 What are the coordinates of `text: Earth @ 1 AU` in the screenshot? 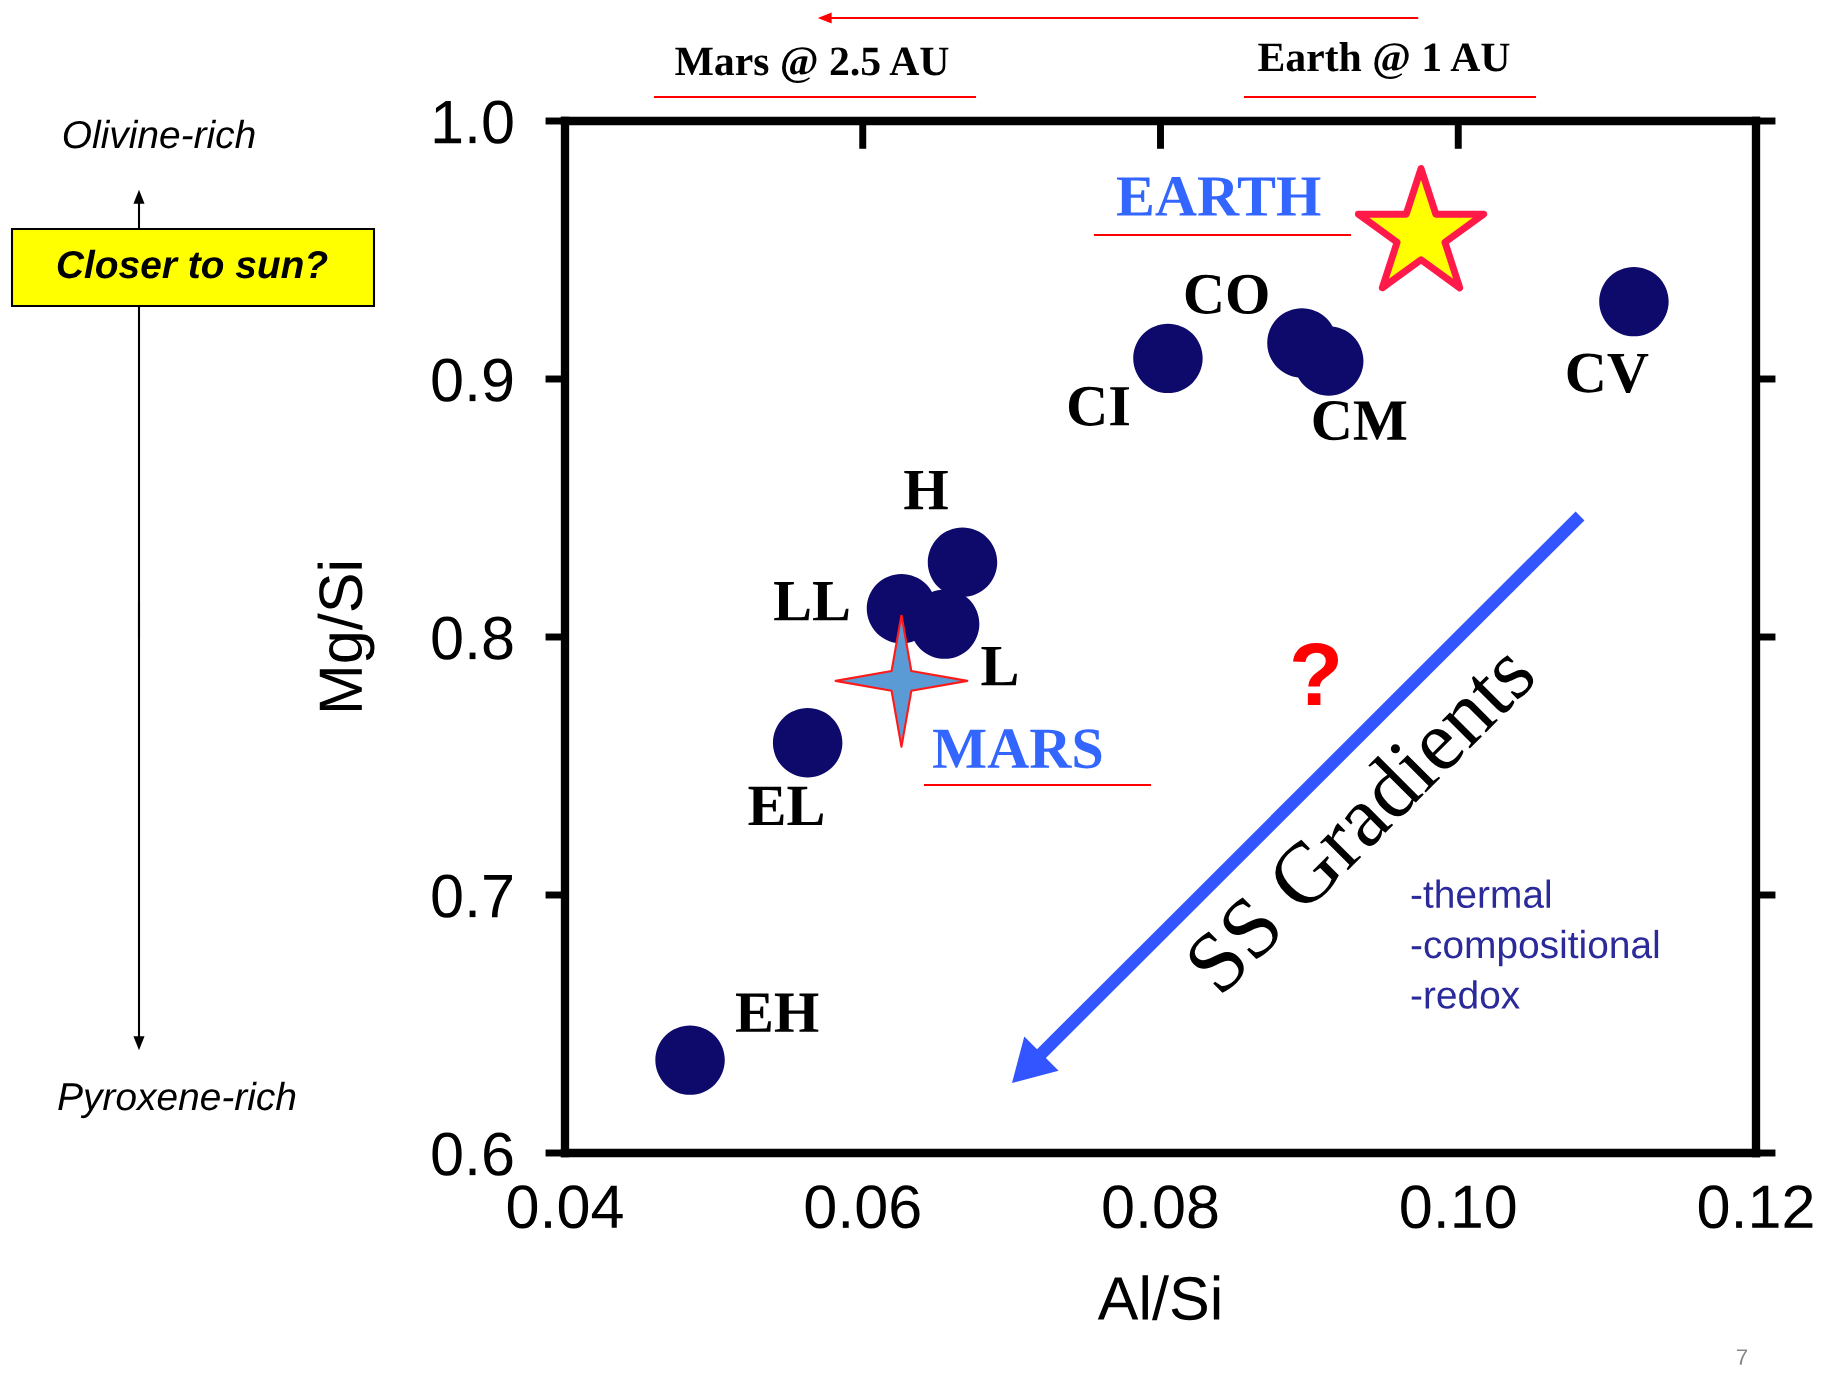 It's located at (1384, 60).